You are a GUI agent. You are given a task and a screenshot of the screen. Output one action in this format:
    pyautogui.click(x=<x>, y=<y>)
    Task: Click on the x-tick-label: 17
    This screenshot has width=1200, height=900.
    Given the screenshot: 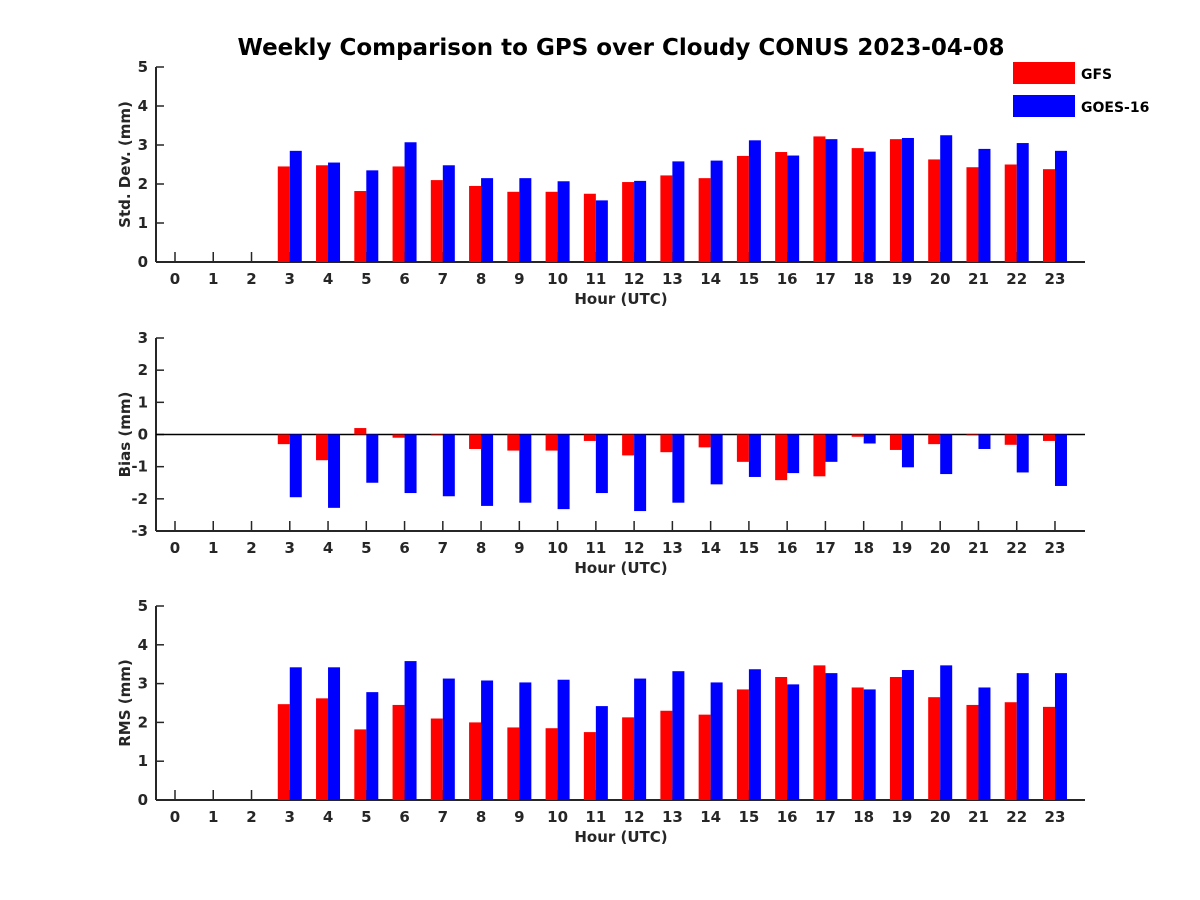 What is the action you would take?
    pyautogui.click(x=825, y=548)
    